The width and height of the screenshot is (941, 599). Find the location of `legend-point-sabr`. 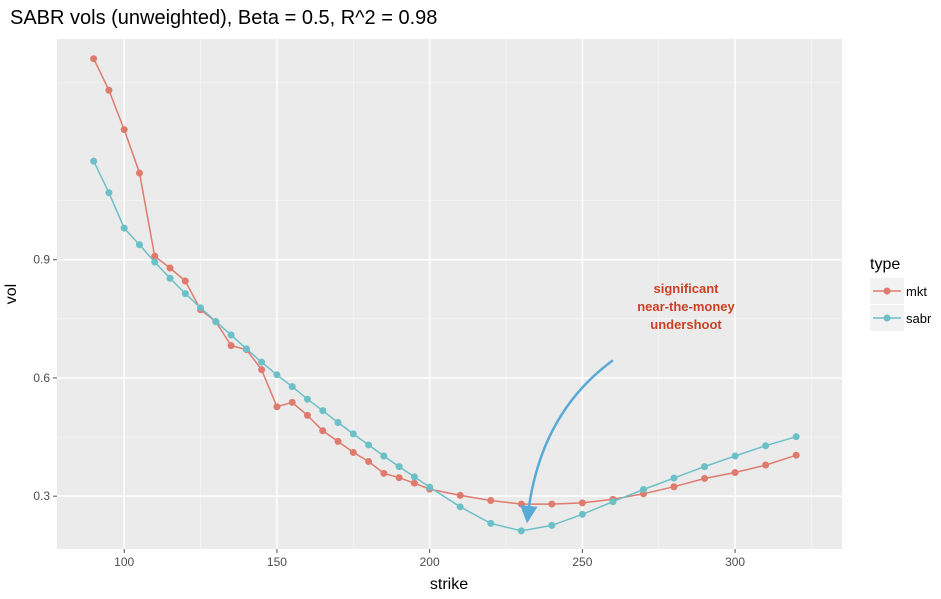

legend-point-sabr is located at coordinates (887, 318).